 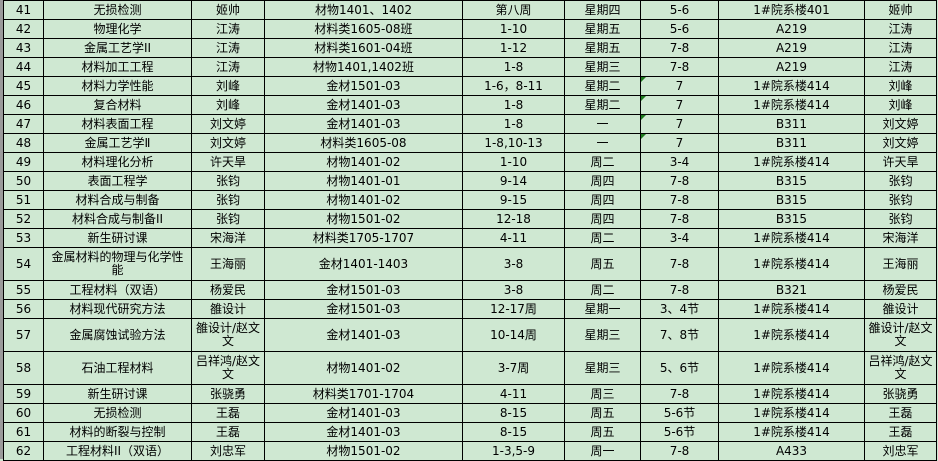 I want to click on cell-course: 材料现代研究方法, so click(x=117, y=309).